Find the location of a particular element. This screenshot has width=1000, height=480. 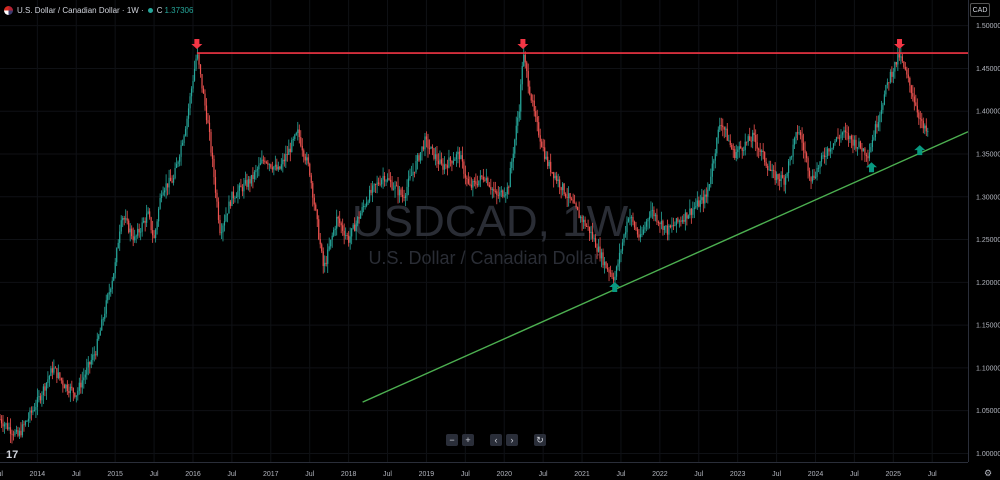

currency-button: CAD is located at coordinates (980, 10).